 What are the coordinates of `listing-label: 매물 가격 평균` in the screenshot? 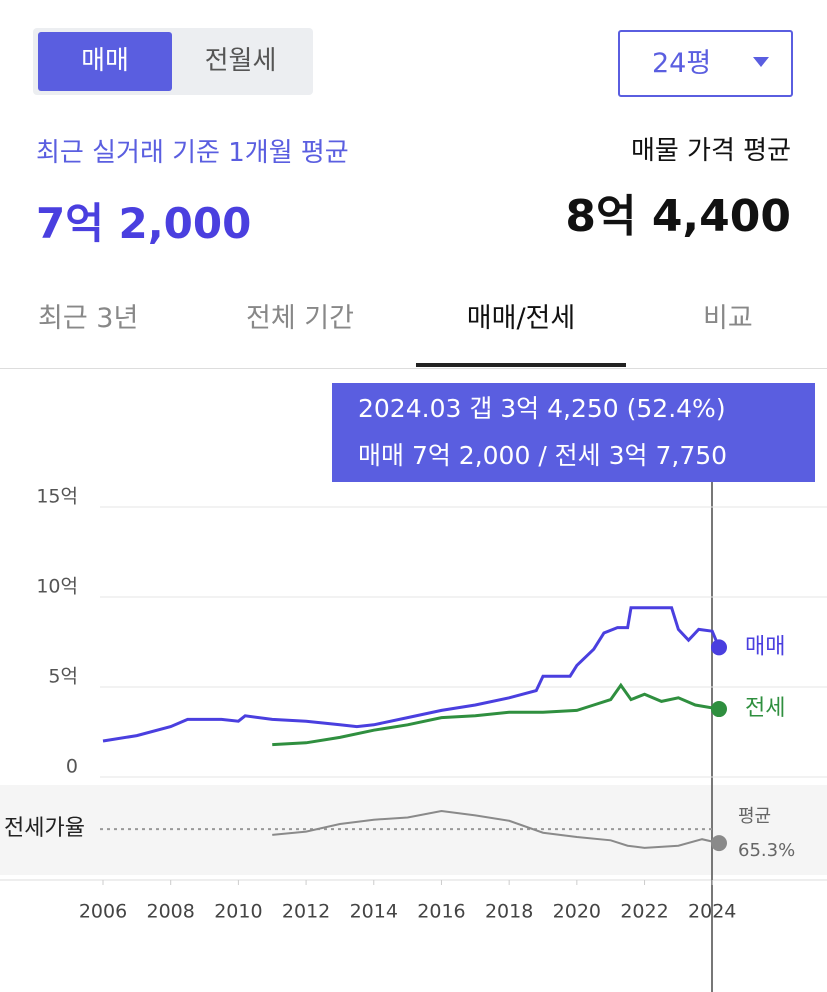 It's located at (710, 151).